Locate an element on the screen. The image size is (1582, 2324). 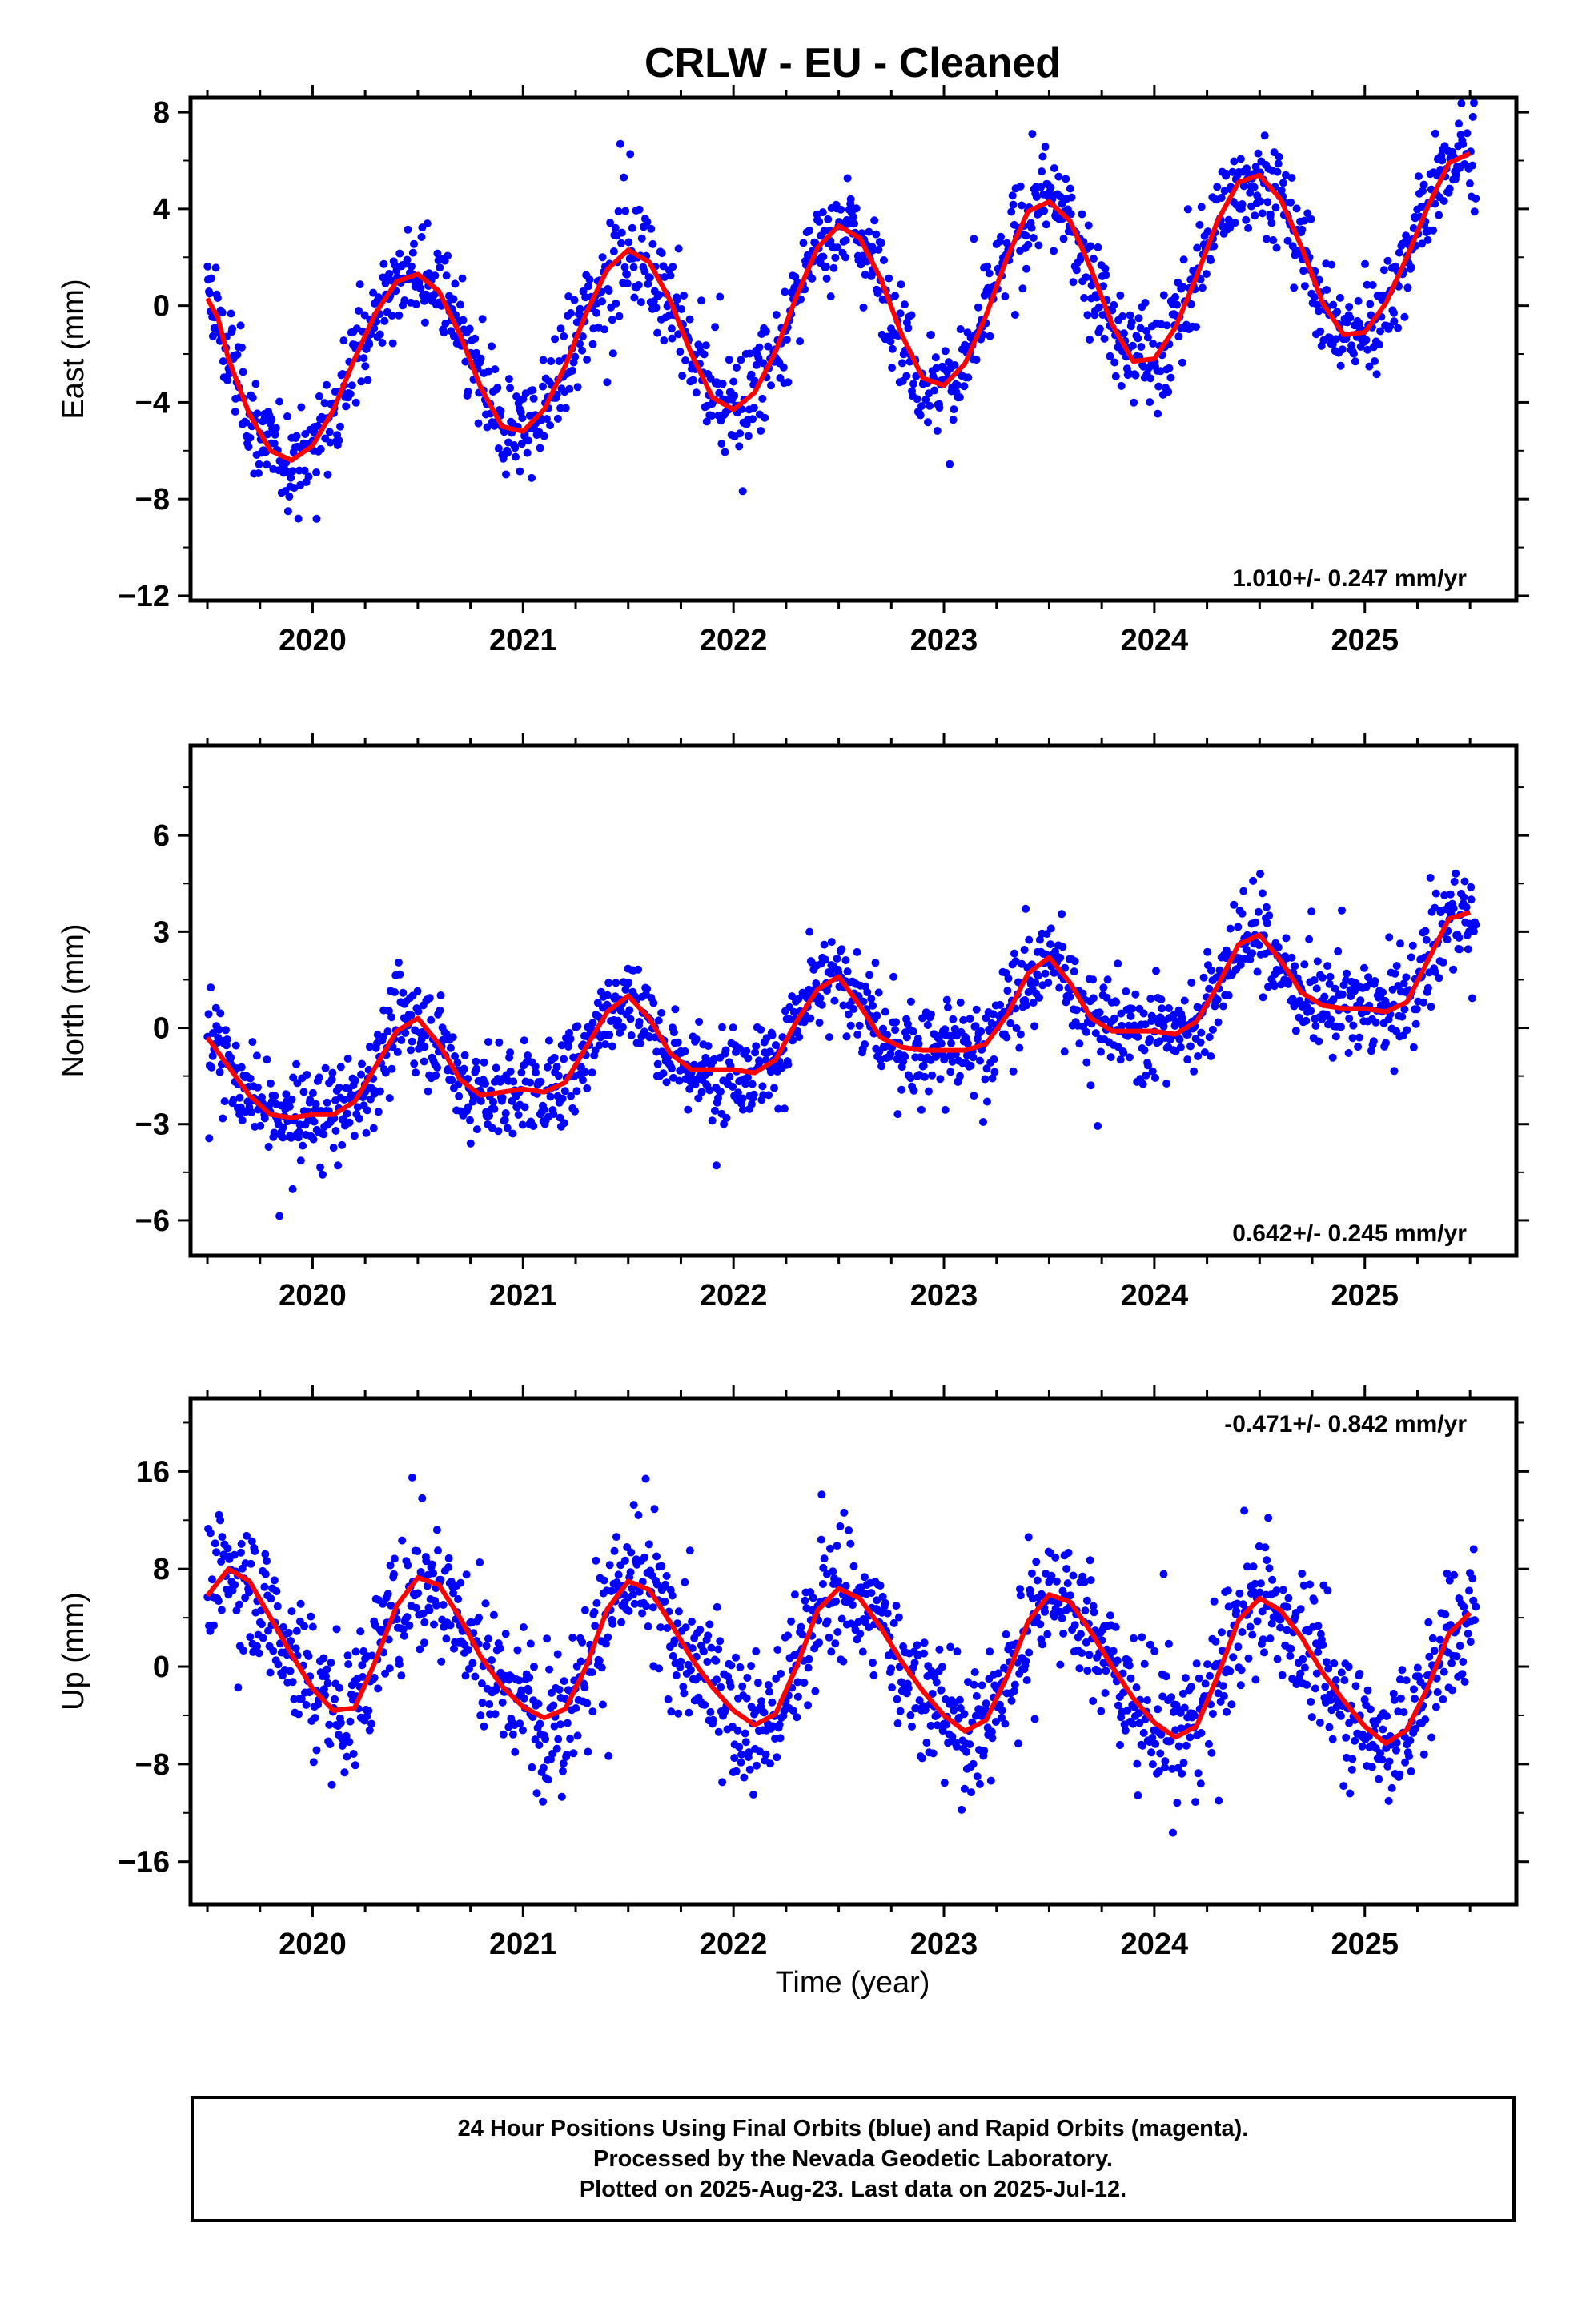
fit-line is located at coordinates (839, 1015).